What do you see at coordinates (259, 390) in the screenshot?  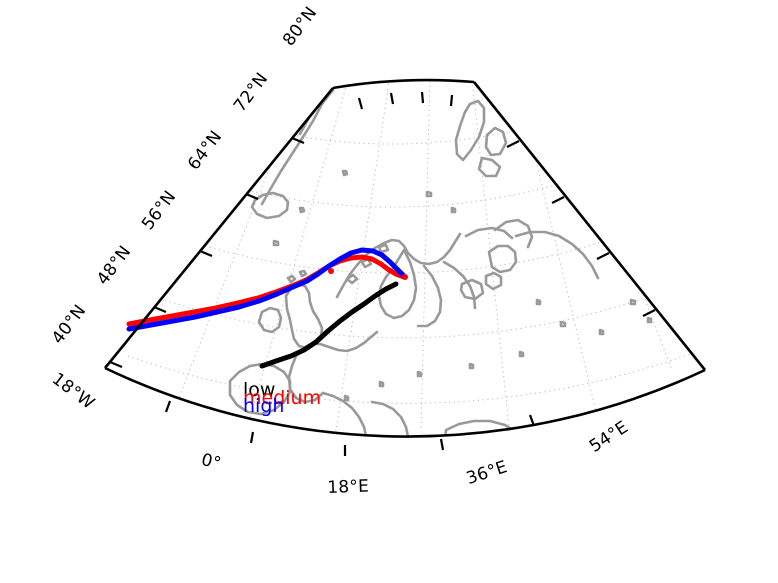 I see `legend-item-low: low` at bounding box center [259, 390].